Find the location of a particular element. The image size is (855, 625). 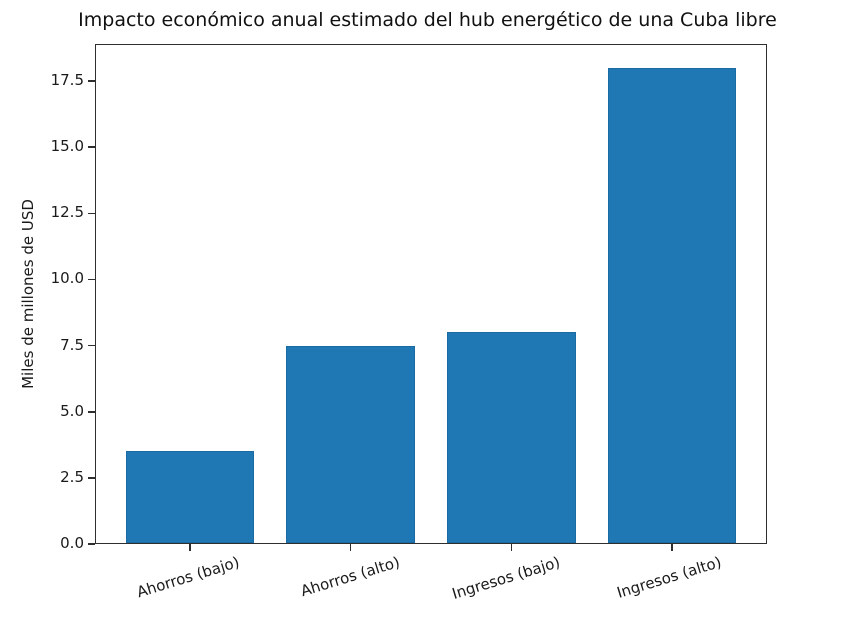

x-tick-label: Ahorros (bajo) is located at coordinates (188, 577).